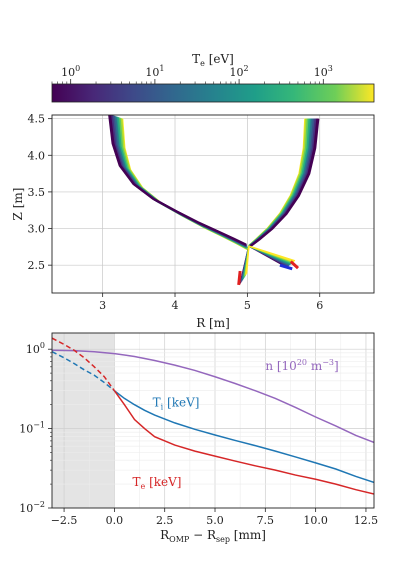 This screenshot has width=415, height=571. What do you see at coordinates (115, 520) in the screenshot?
I see `profile-plot-xtick-label: 0.0` at bounding box center [115, 520].